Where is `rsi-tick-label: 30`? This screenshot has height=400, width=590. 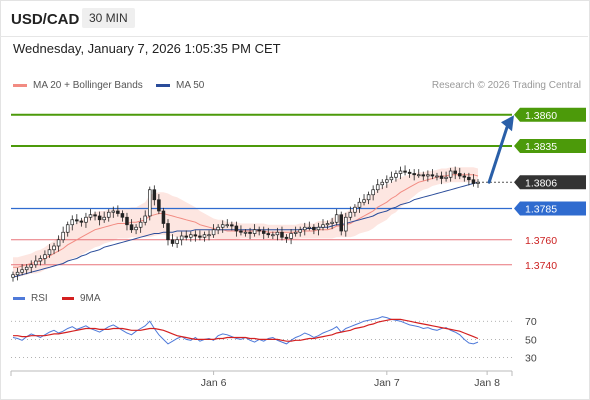
rsi-tick-label: 30 is located at coordinates (531, 358).